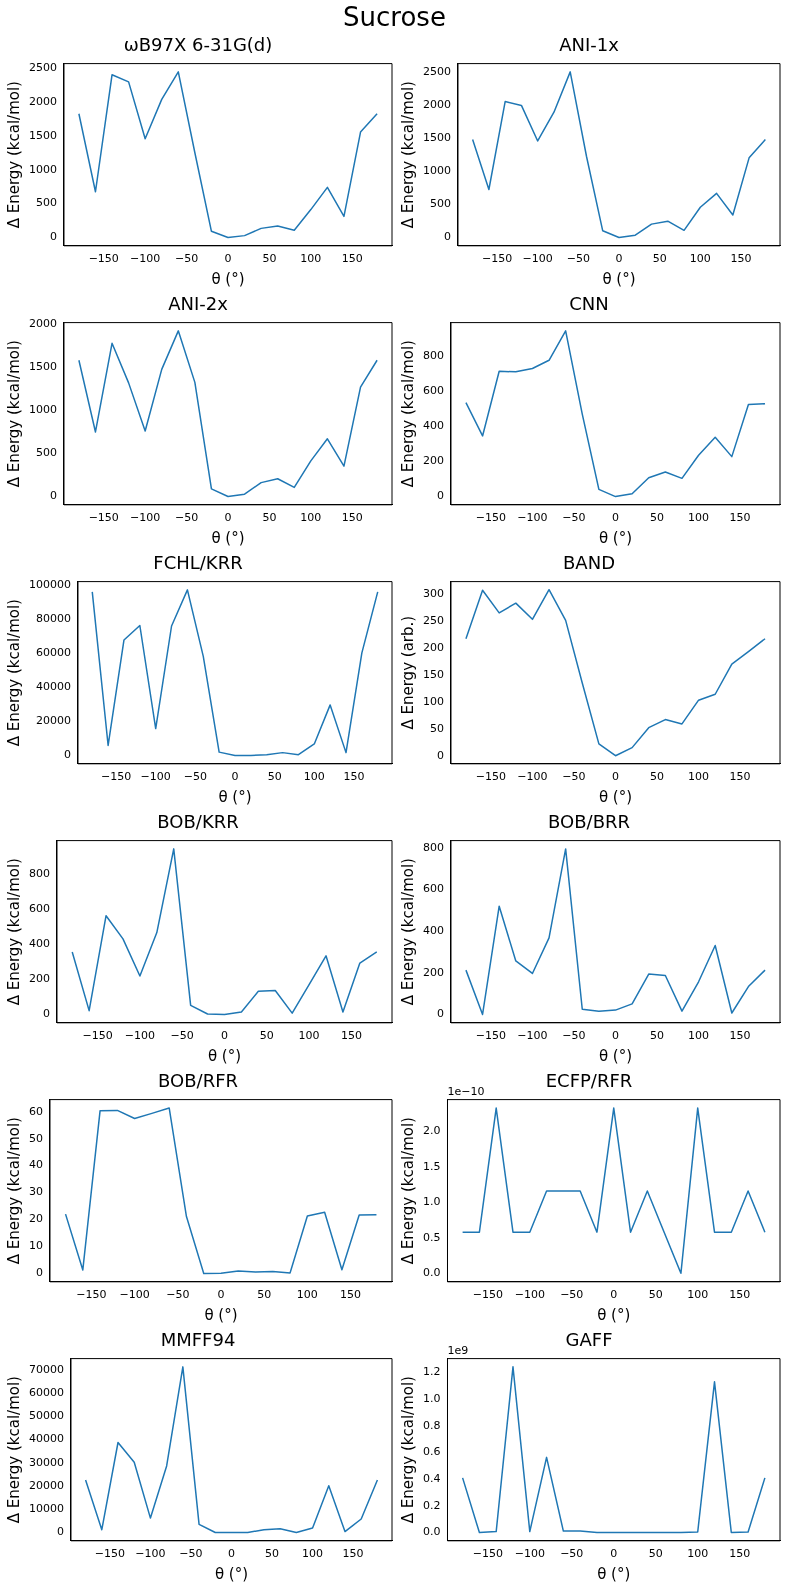 This screenshot has height=1589, width=789. What do you see at coordinates (466, 1091) in the screenshot?
I see `text: 1e−10` at bounding box center [466, 1091].